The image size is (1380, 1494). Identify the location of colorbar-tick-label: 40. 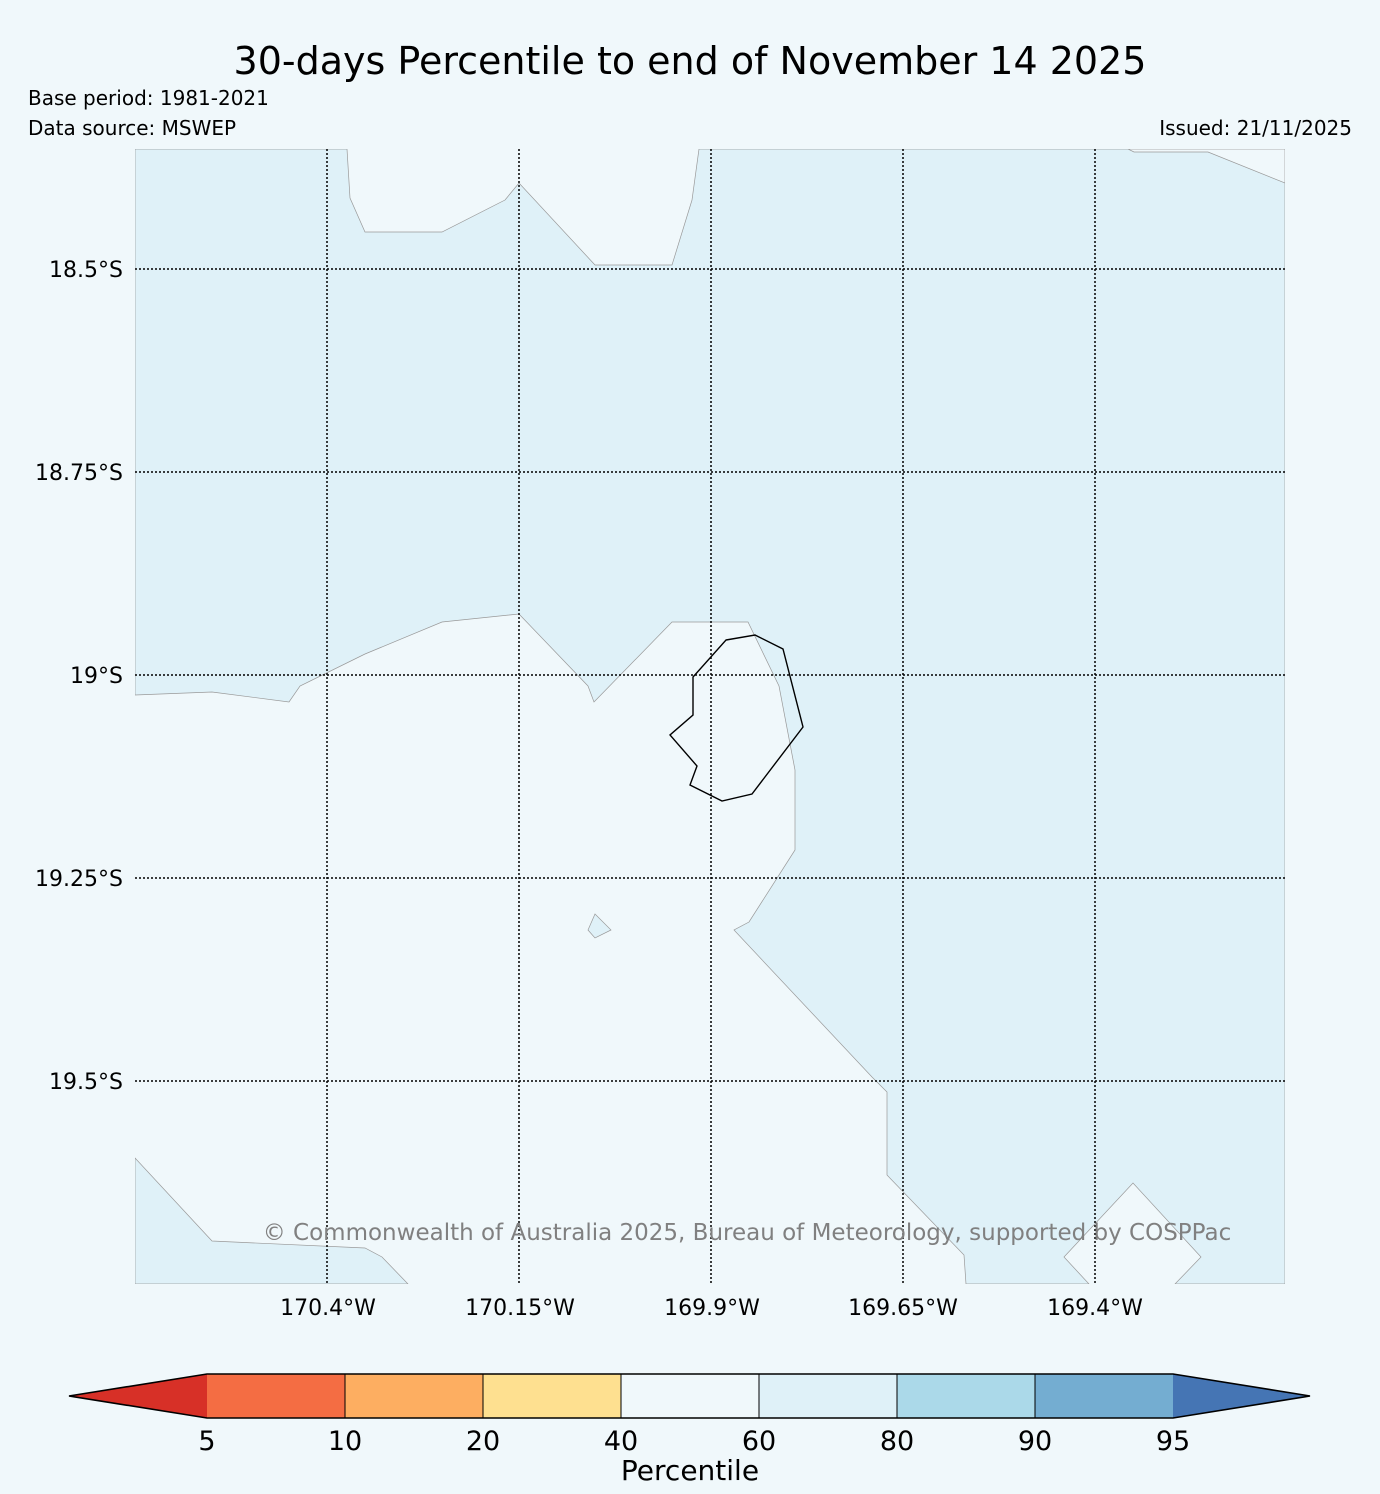
(621, 1441).